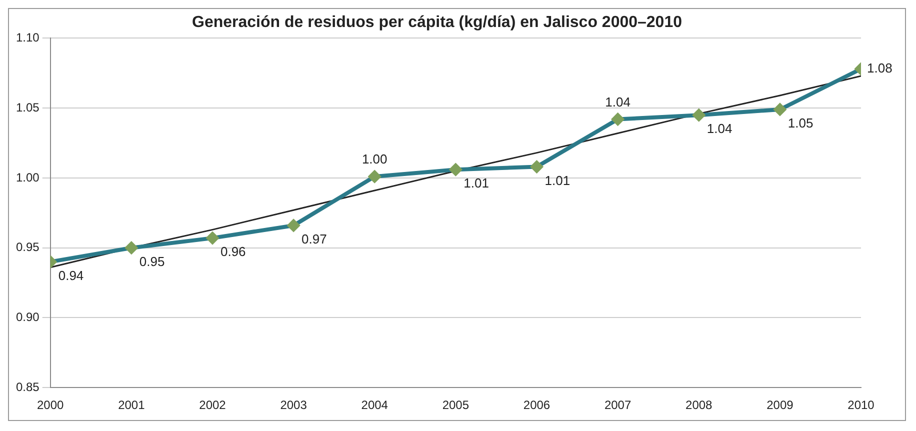 Image resolution: width=916 pixels, height=431 pixels. What do you see at coordinates (28, 317) in the screenshot?
I see `y-tick-label: 0.90` at bounding box center [28, 317].